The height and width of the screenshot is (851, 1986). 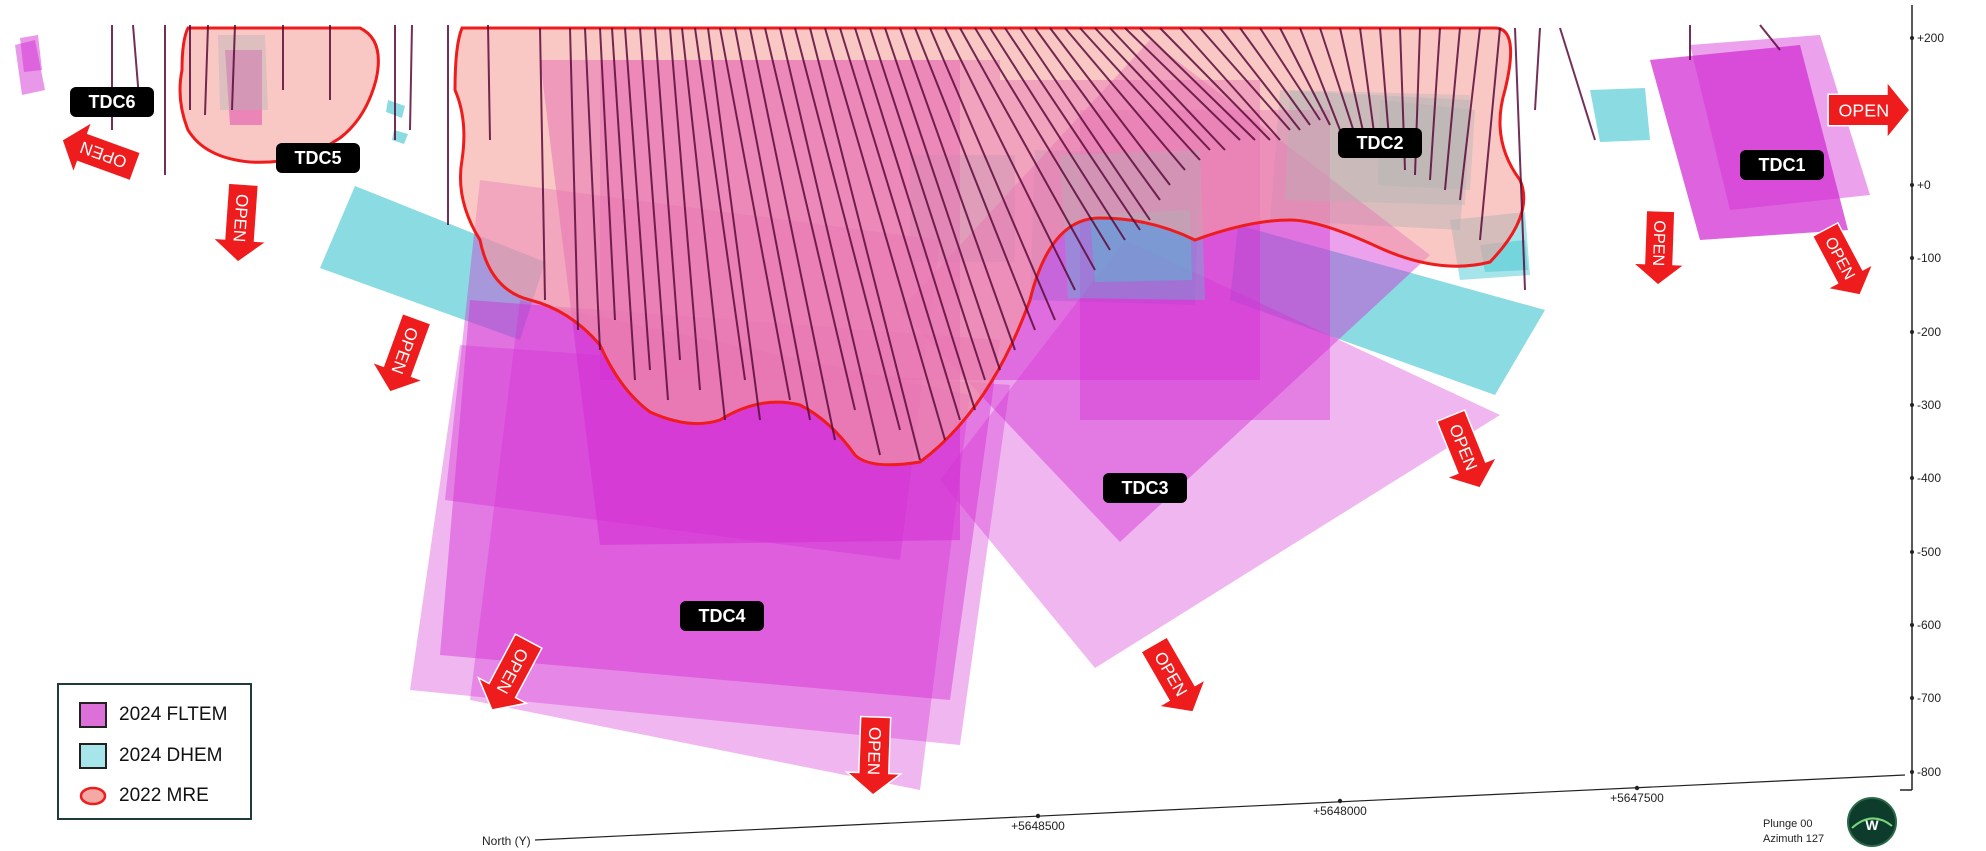 I want to click on legend: 2024 FLTEM 2024 DHEM 2022 MRE, so click(x=154, y=751).